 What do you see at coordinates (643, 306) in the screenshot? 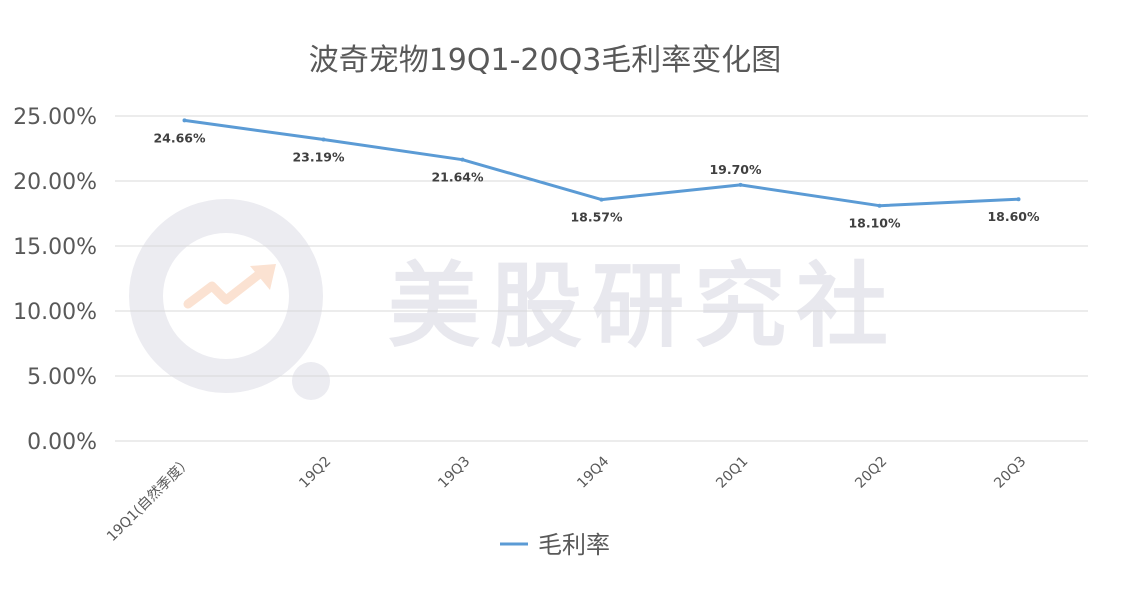
I see `watermark-text: 美股研究社` at bounding box center [643, 306].